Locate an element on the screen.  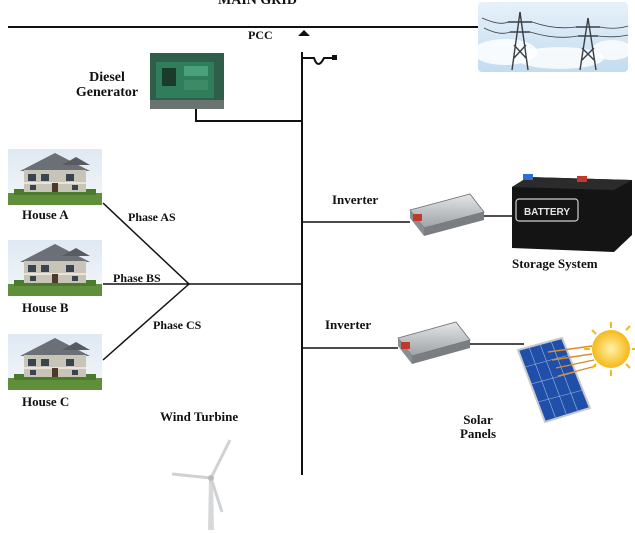
storage-system-label: Storage System is located at coordinates (555, 263).